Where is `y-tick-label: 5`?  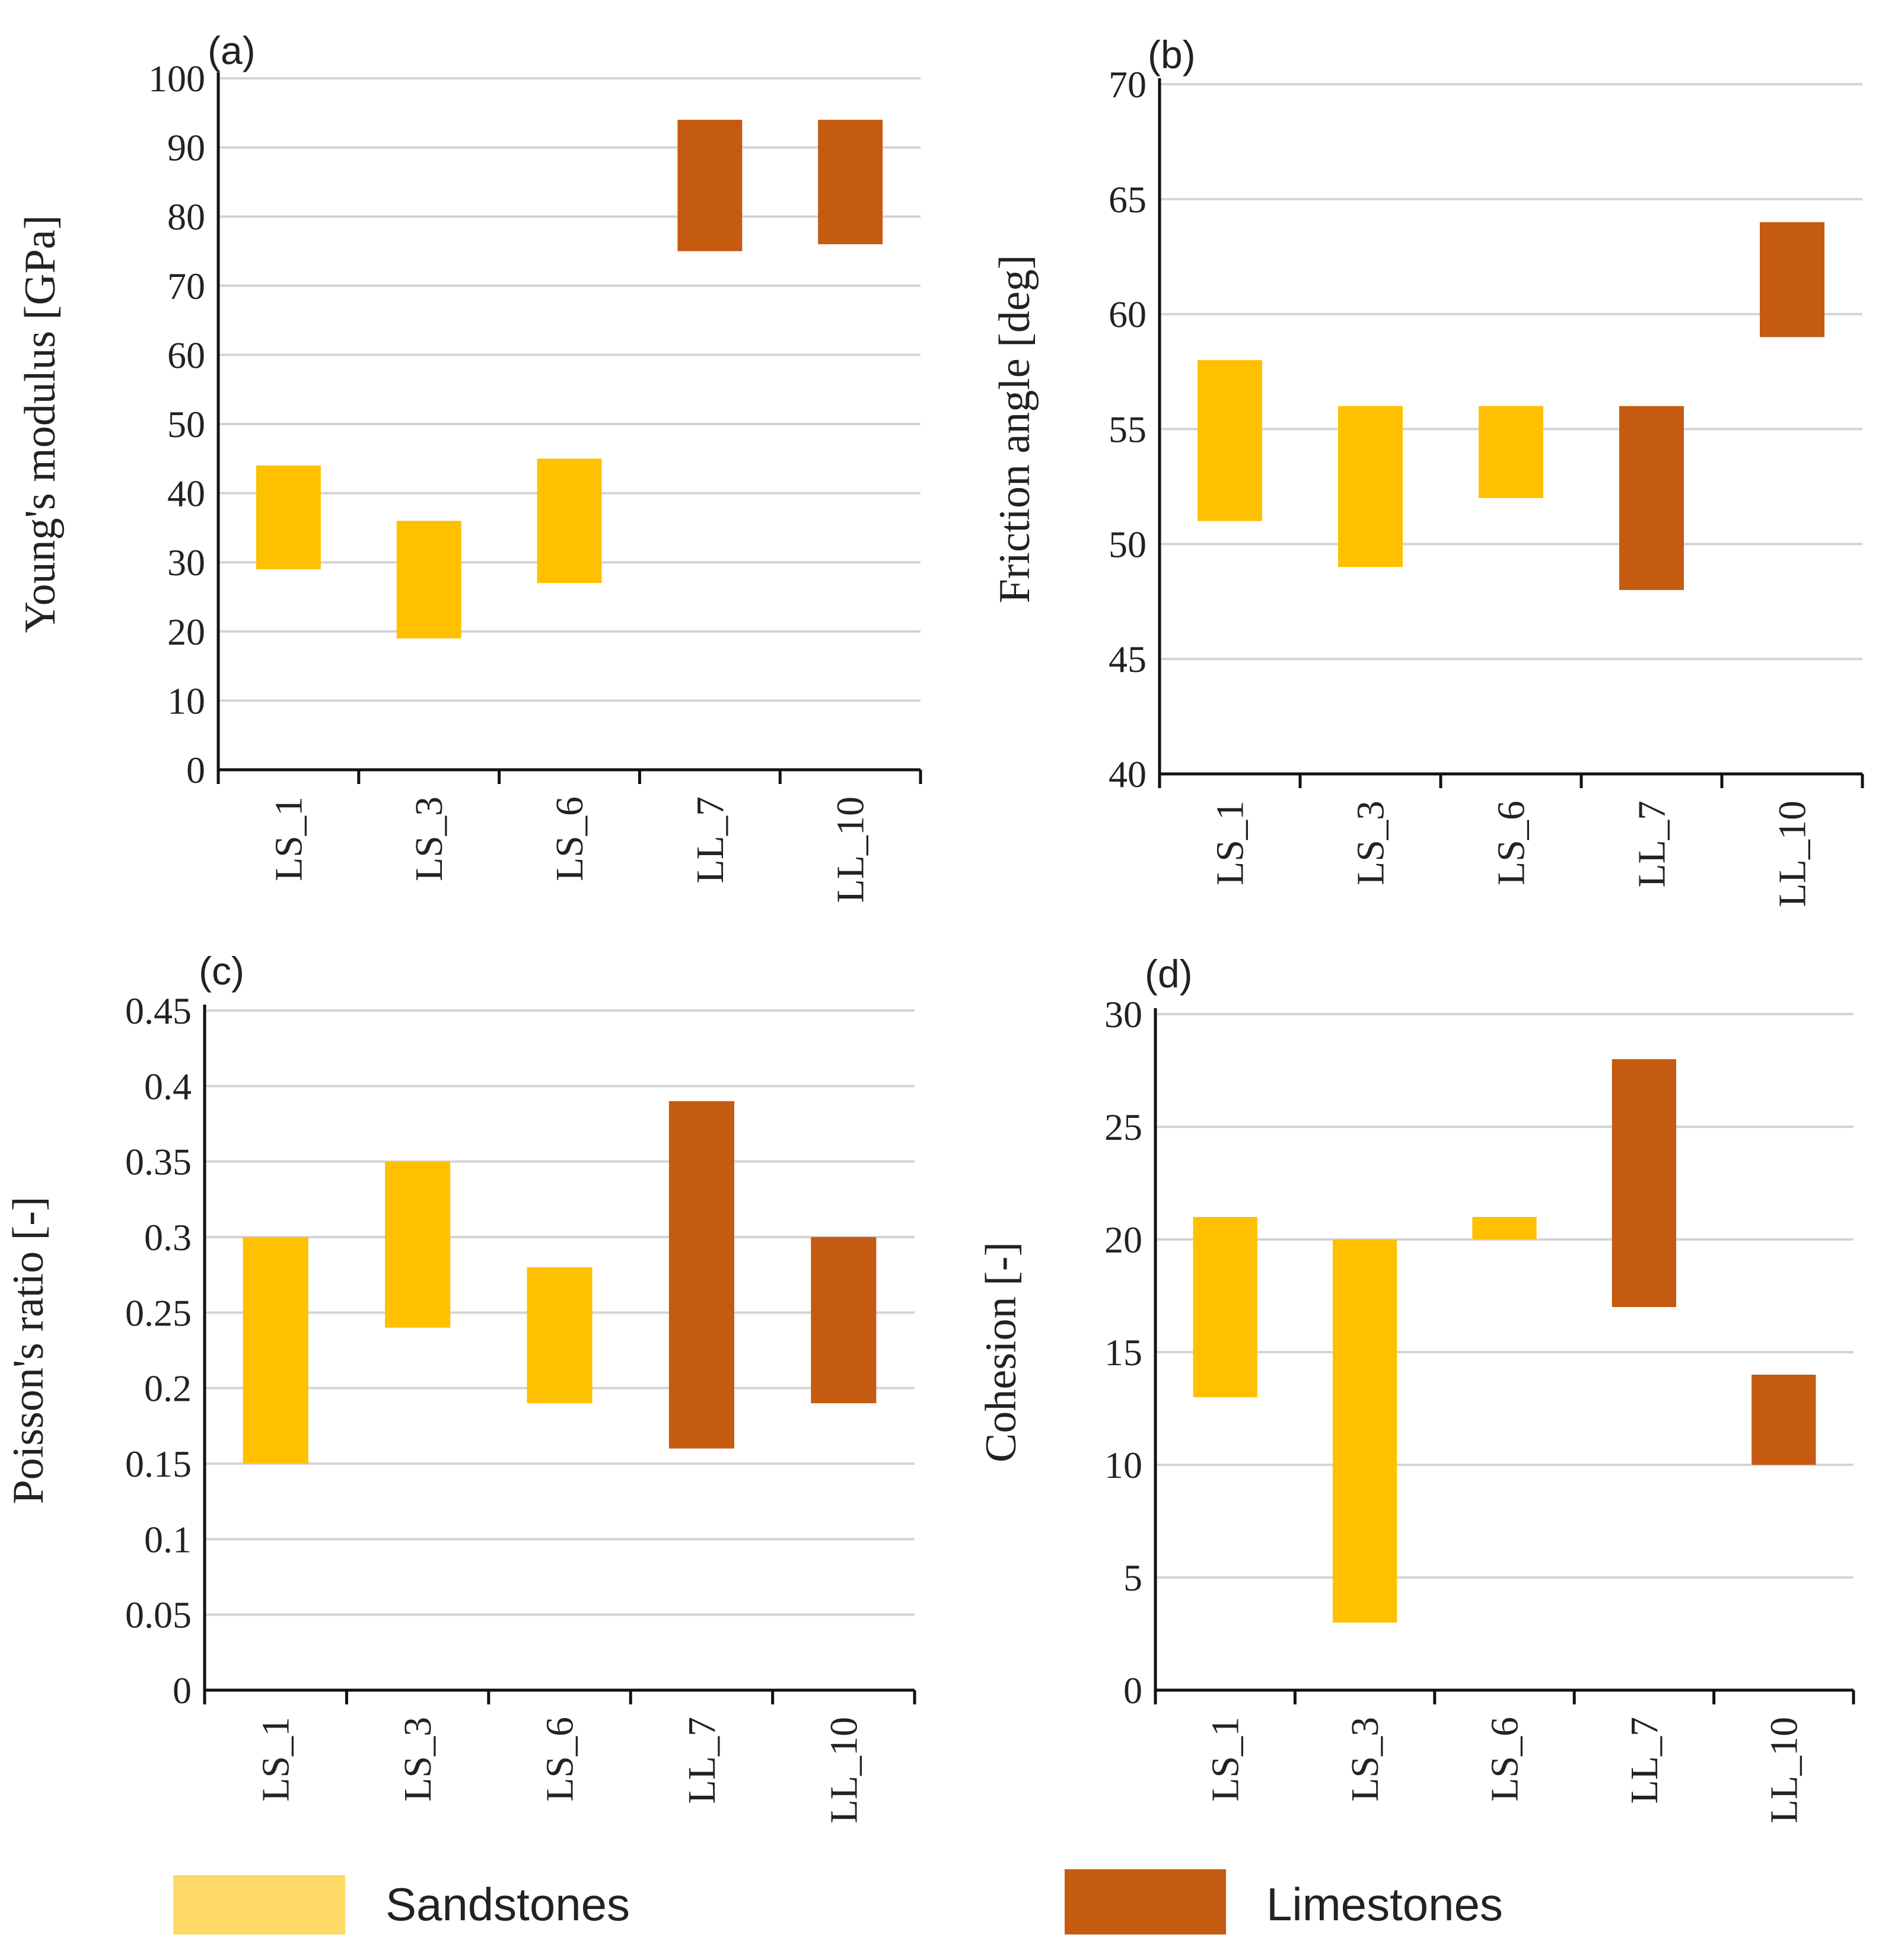 y-tick-label: 5 is located at coordinates (1133, 1578).